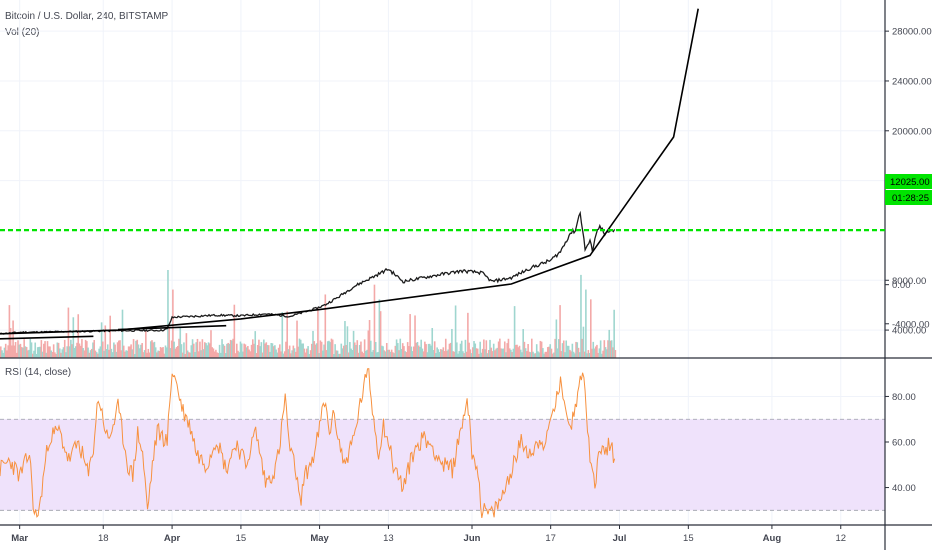  What do you see at coordinates (472, 538) in the screenshot?
I see `time-axis-tick-label: Jun` at bounding box center [472, 538].